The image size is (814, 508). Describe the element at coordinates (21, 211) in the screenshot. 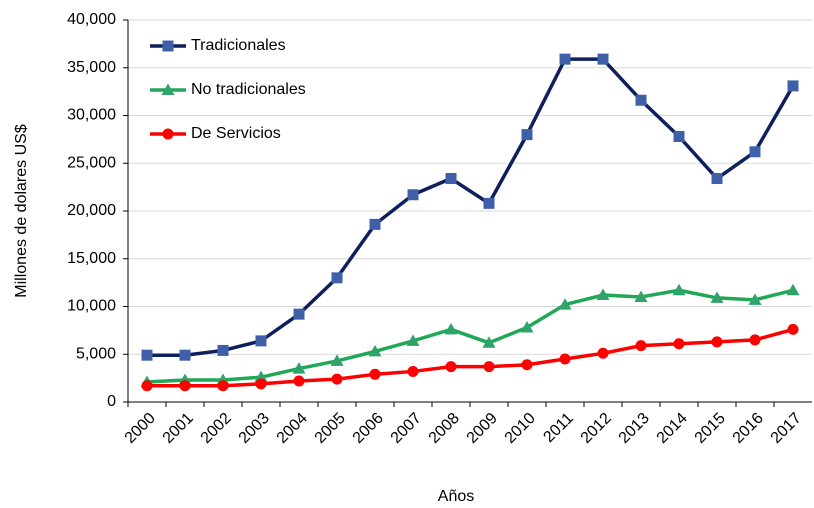

I see `y-axis-label: Millones de dolares US$` at that location.